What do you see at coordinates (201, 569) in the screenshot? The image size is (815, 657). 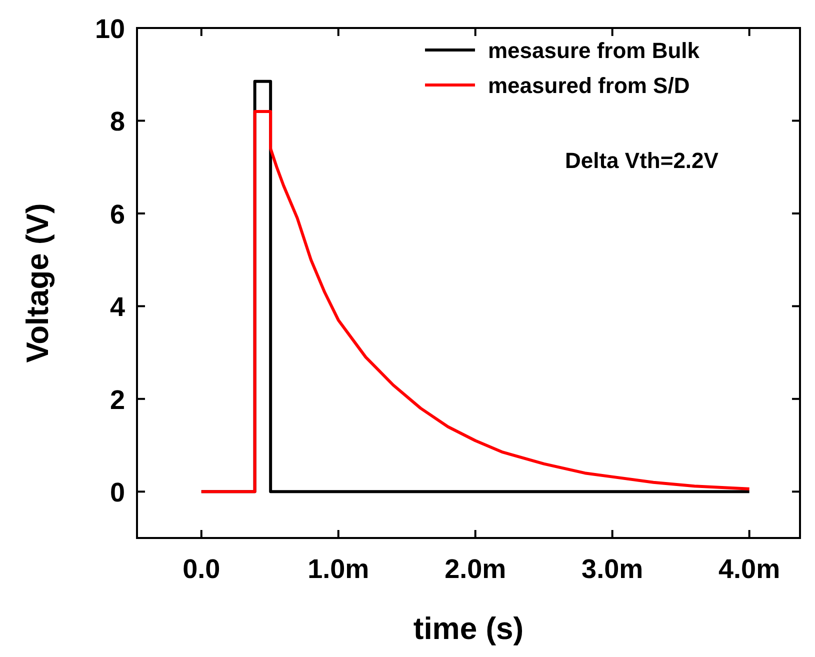 I see `x-tick-label: 0.0` at bounding box center [201, 569].